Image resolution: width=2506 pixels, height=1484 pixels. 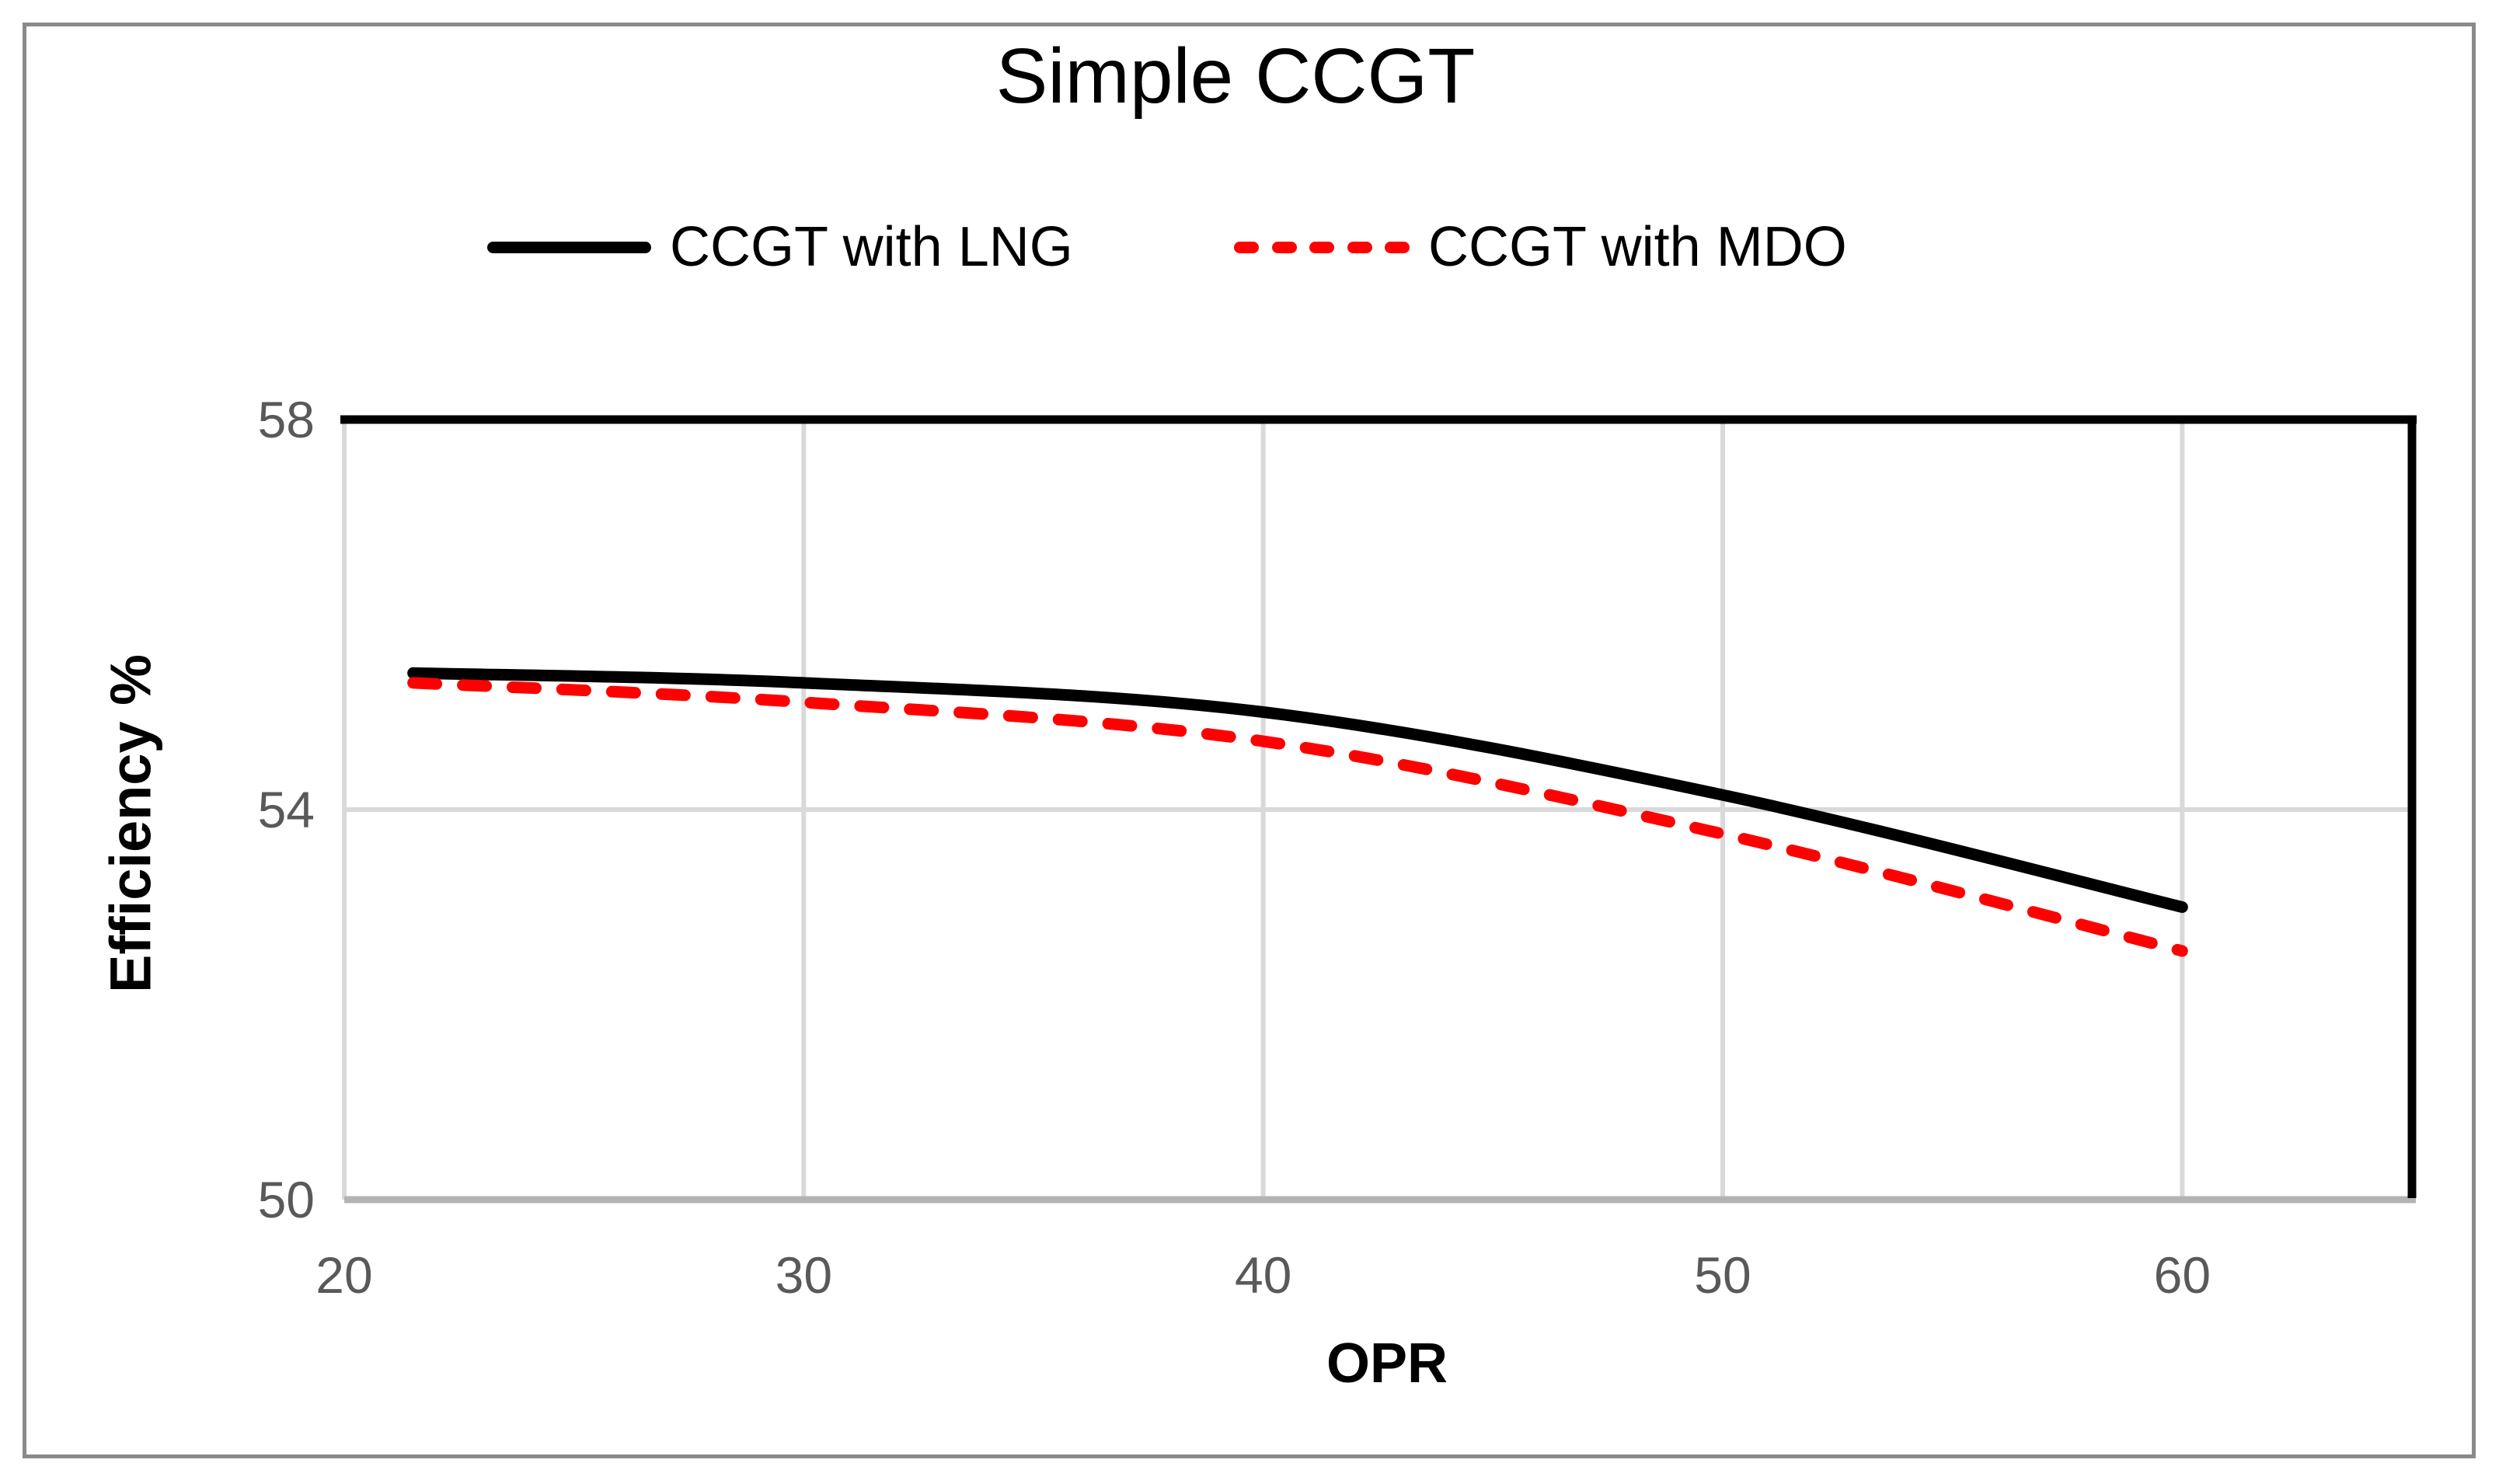 What do you see at coordinates (2182, 1275) in the screenshot?
I see `x-tick-label-60: 60` at bounding box center [2182, 1275].